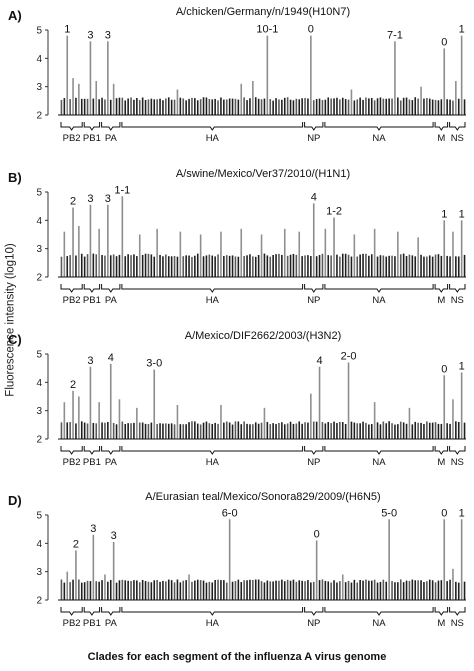 The height and width of the screenshot is (671, 474). What do you see at coordinates (230, 513) in the screenshot?
I see `data-label: 6-0` at bounding box center [230, 513].